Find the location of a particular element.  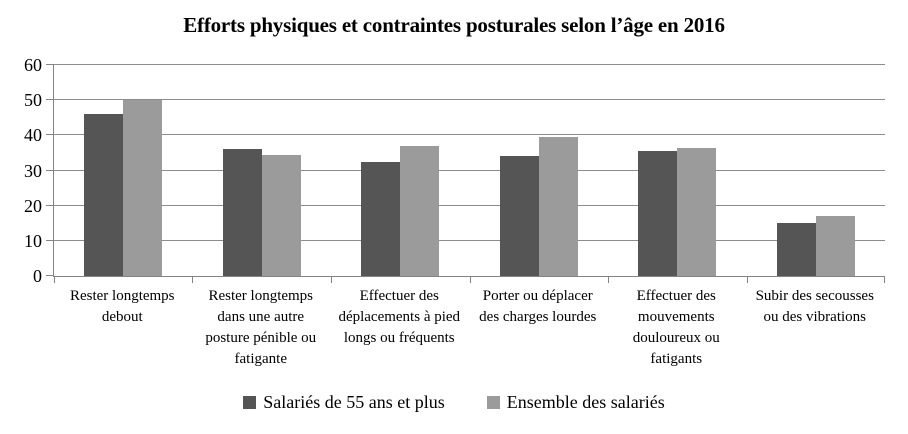

category-label: Porter ou déplacer des charges lourdes is located at coordinates (538, 306).